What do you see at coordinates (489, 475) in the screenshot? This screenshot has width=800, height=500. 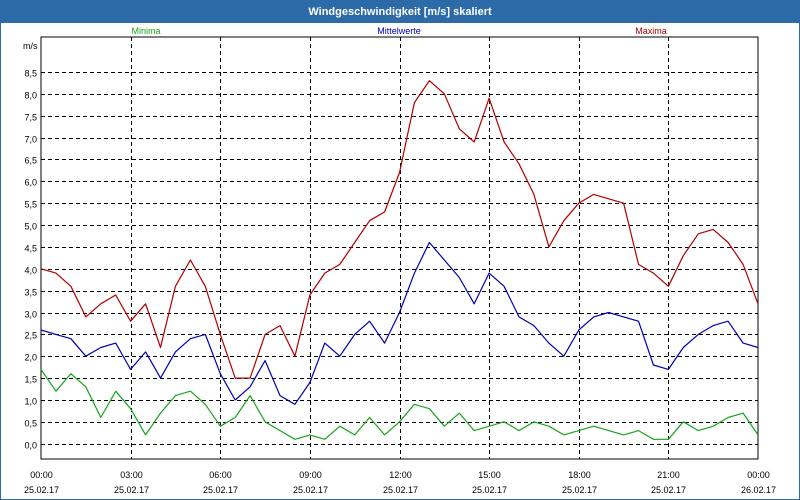 I see `x-tick-time: 15:00` at bounding box center [489, 475].